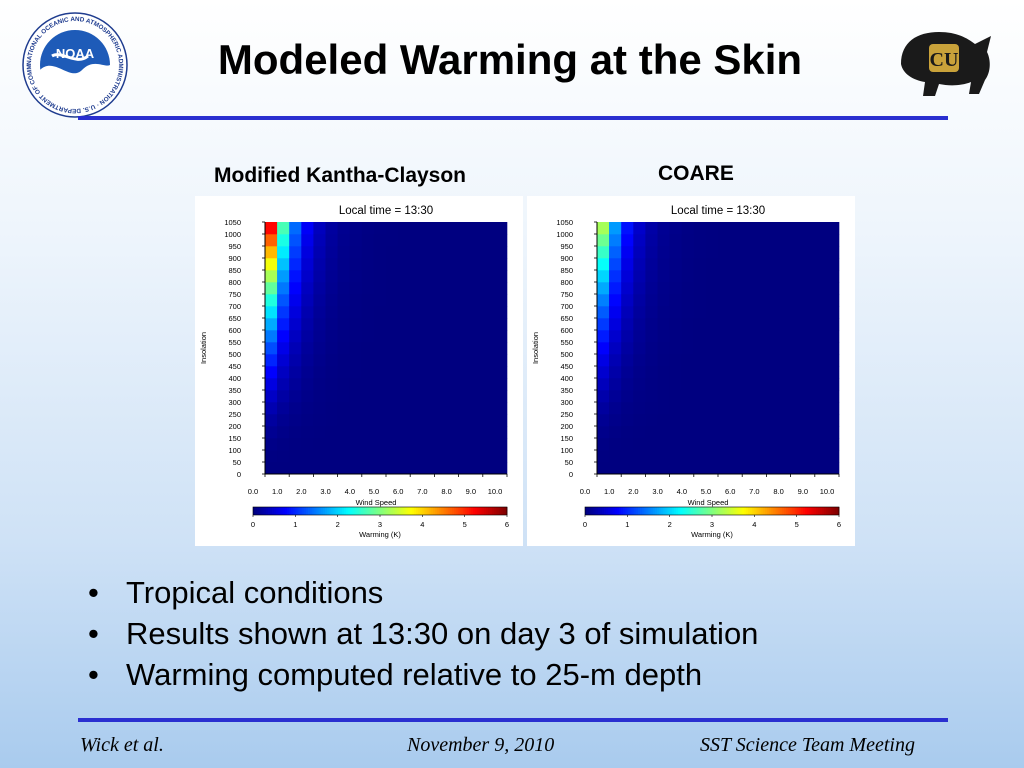 The height and width of the screenshot is (768, 1024). What do you see at coordinates (944, 60) in the screenshot?
I see `cu-logo-text: CU` at bounding box center [944, 60].